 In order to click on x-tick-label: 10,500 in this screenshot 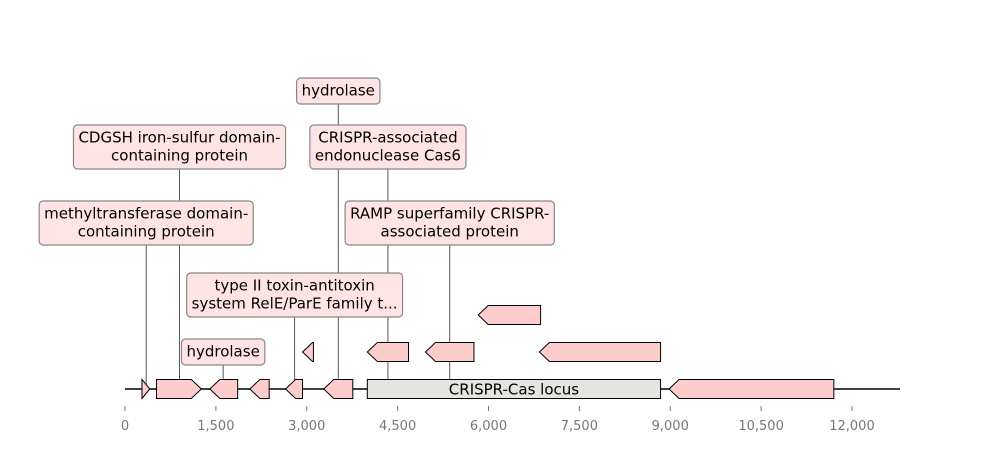, I will do `click(761, 426)`.